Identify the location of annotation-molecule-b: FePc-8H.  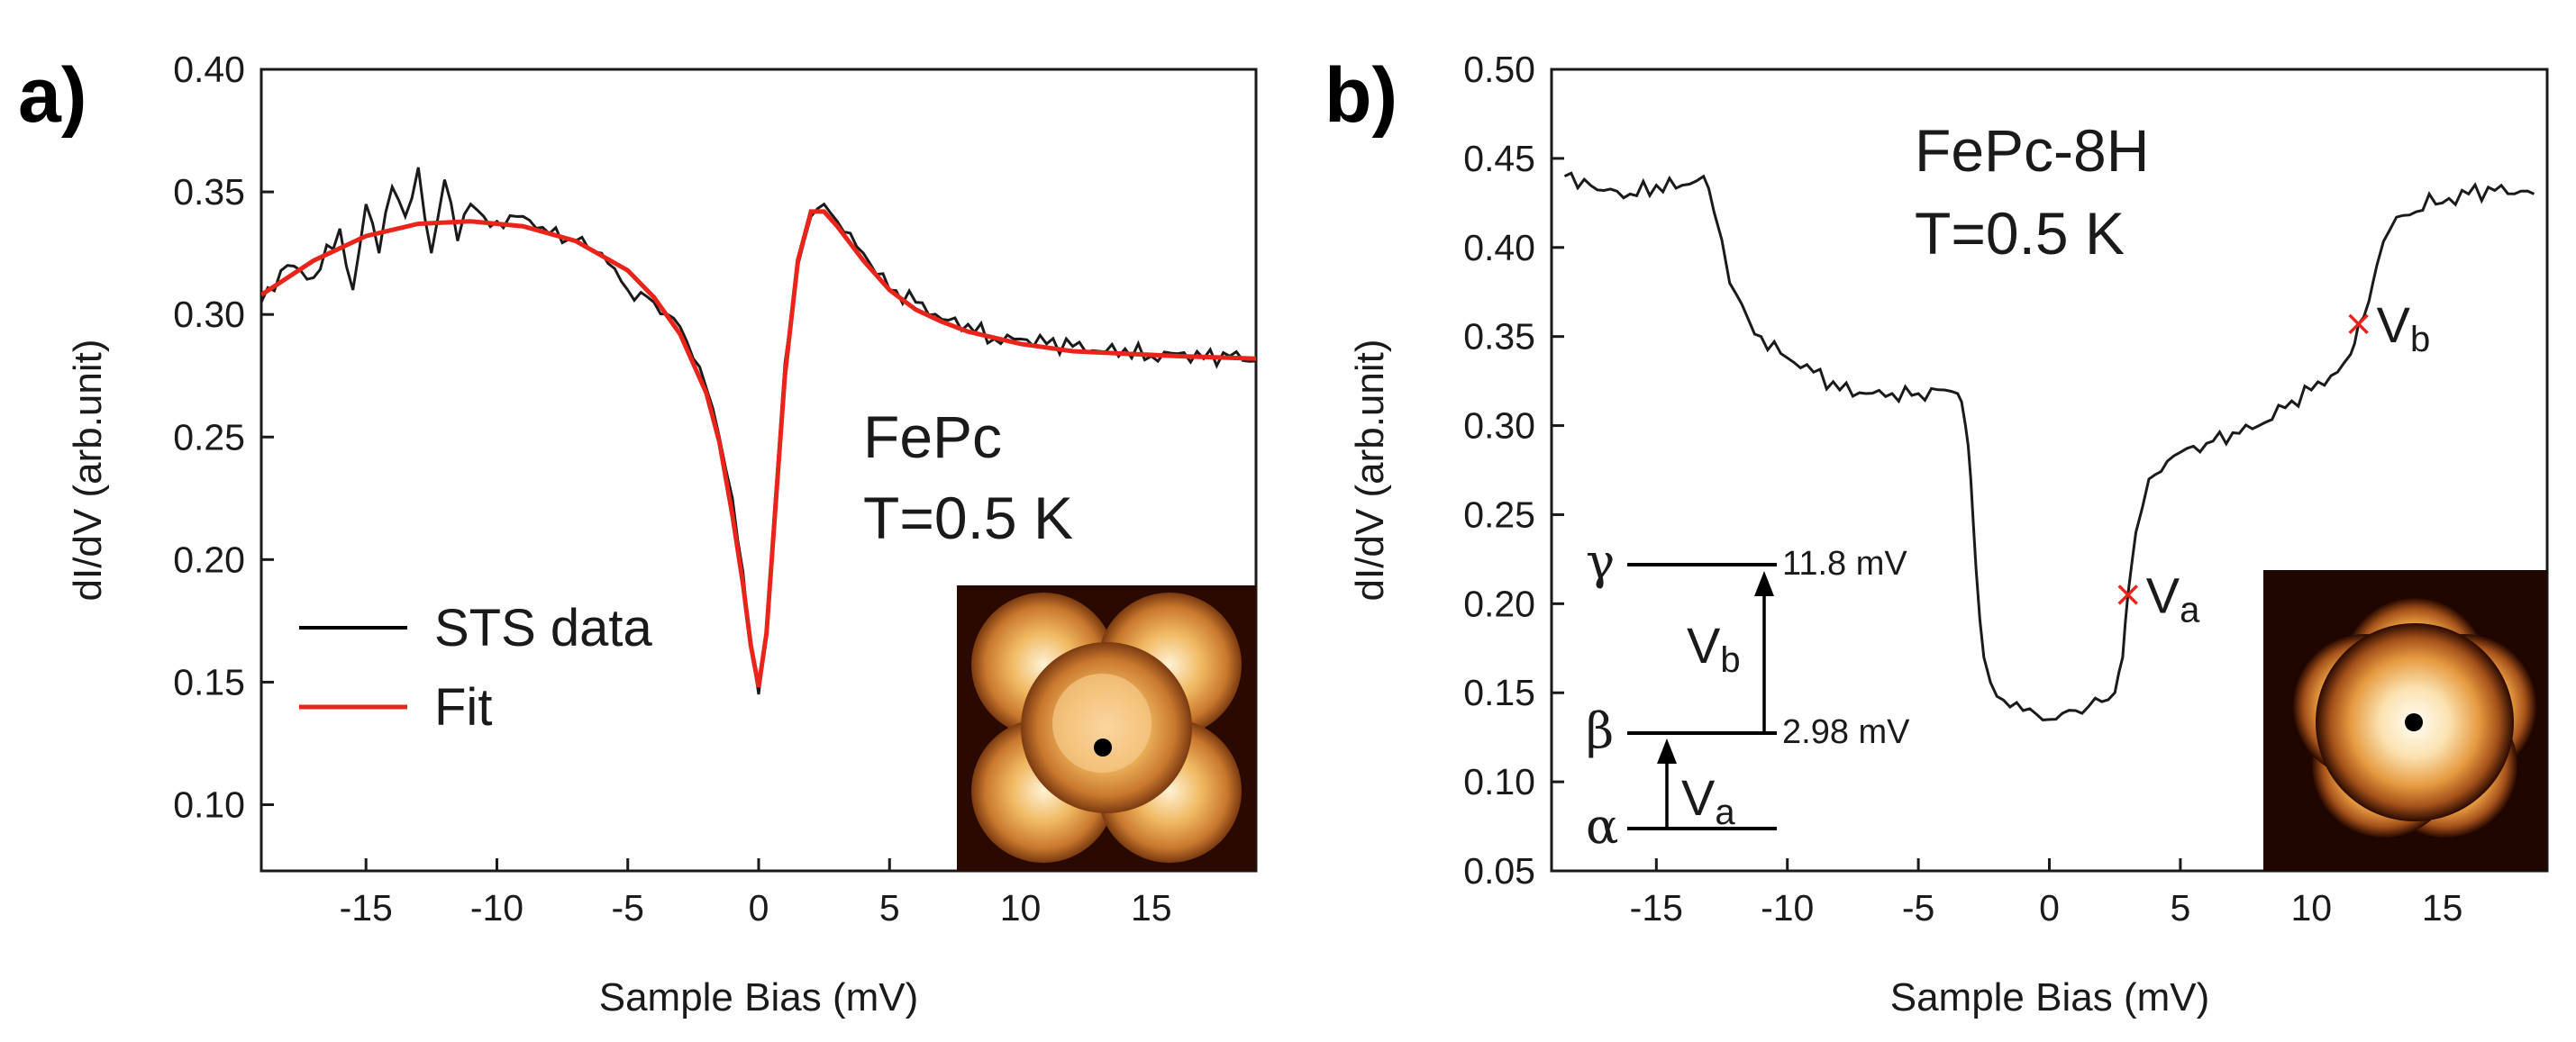
(2032, 150).